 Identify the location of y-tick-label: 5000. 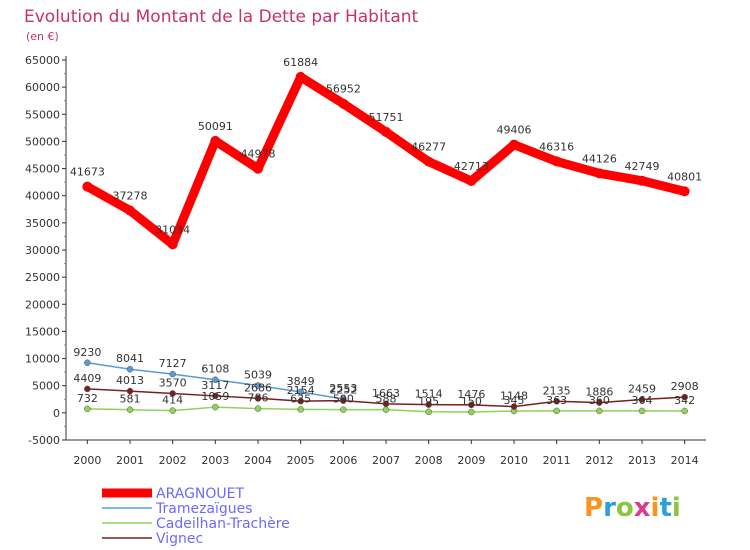
(46, 386).